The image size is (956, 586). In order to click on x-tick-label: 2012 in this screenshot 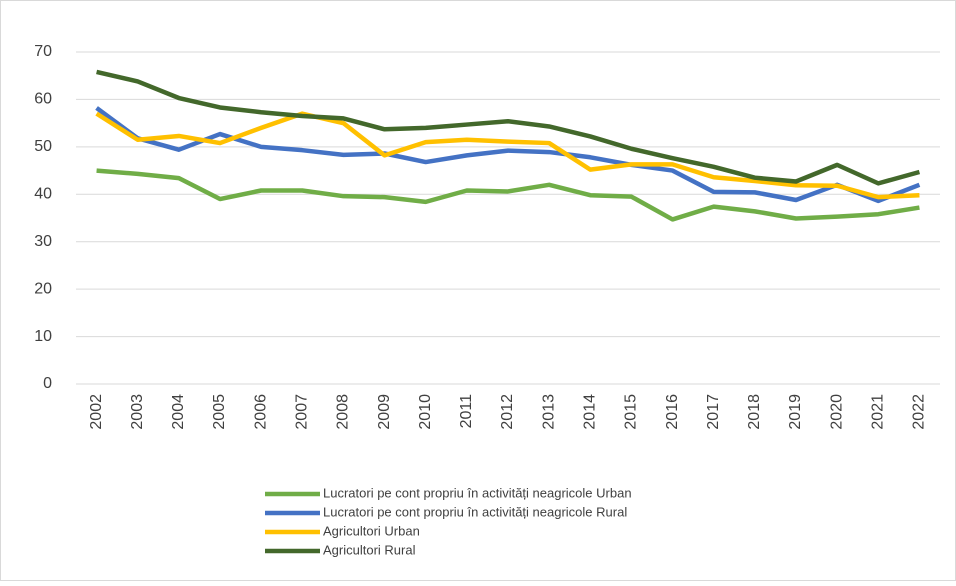, I will do `click(507, 412)`.